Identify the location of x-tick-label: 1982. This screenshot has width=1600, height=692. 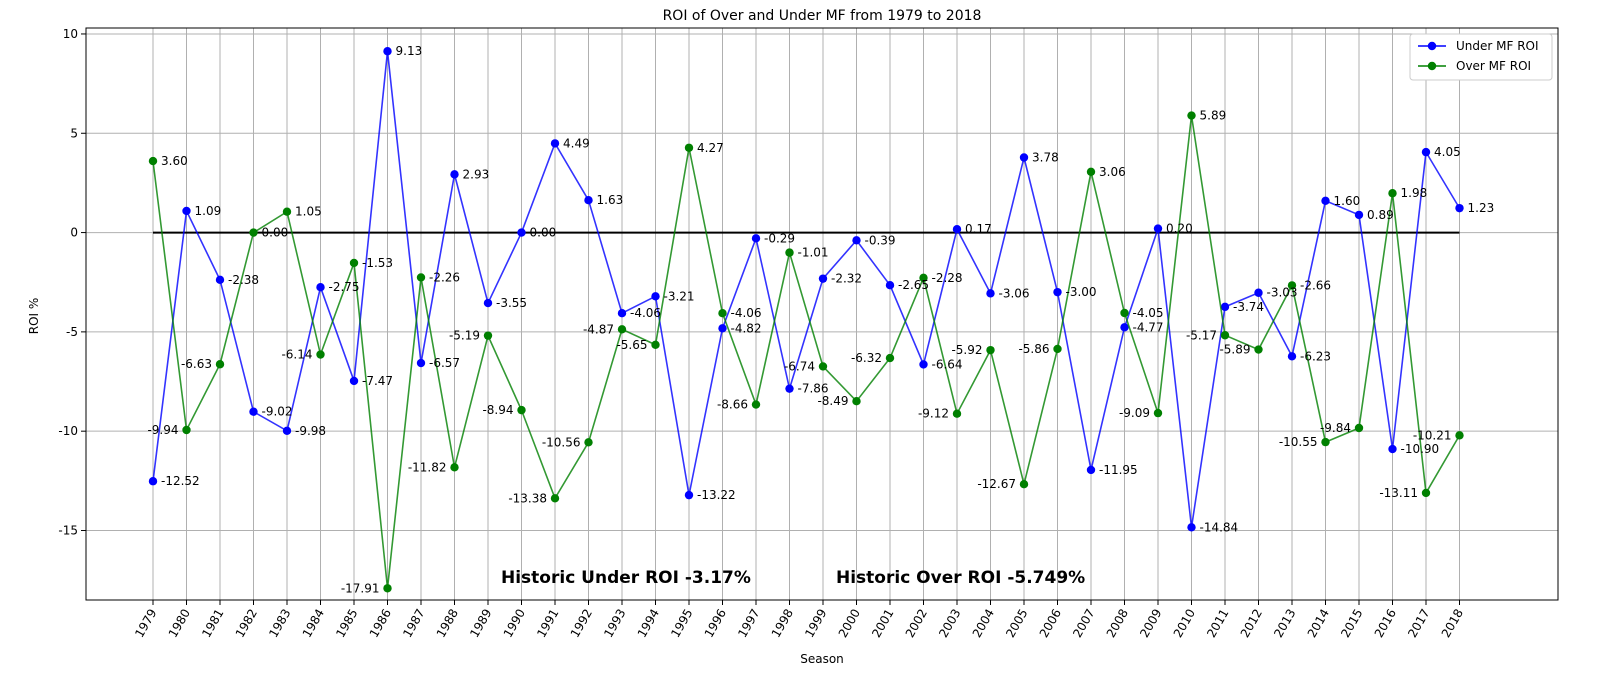
(246, 623).